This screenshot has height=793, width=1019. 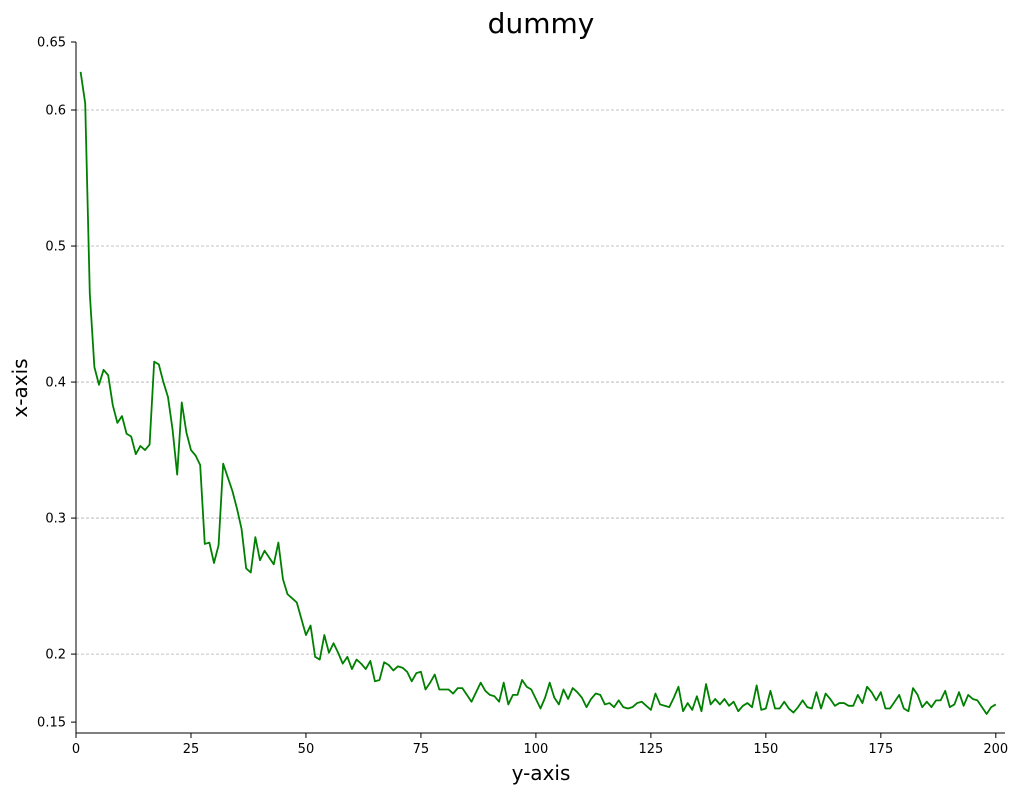 What do you see at coordinates (55, 655) in the screenshot?
I see `y-tick-label: 0.2` at bounding box center [55, 655].